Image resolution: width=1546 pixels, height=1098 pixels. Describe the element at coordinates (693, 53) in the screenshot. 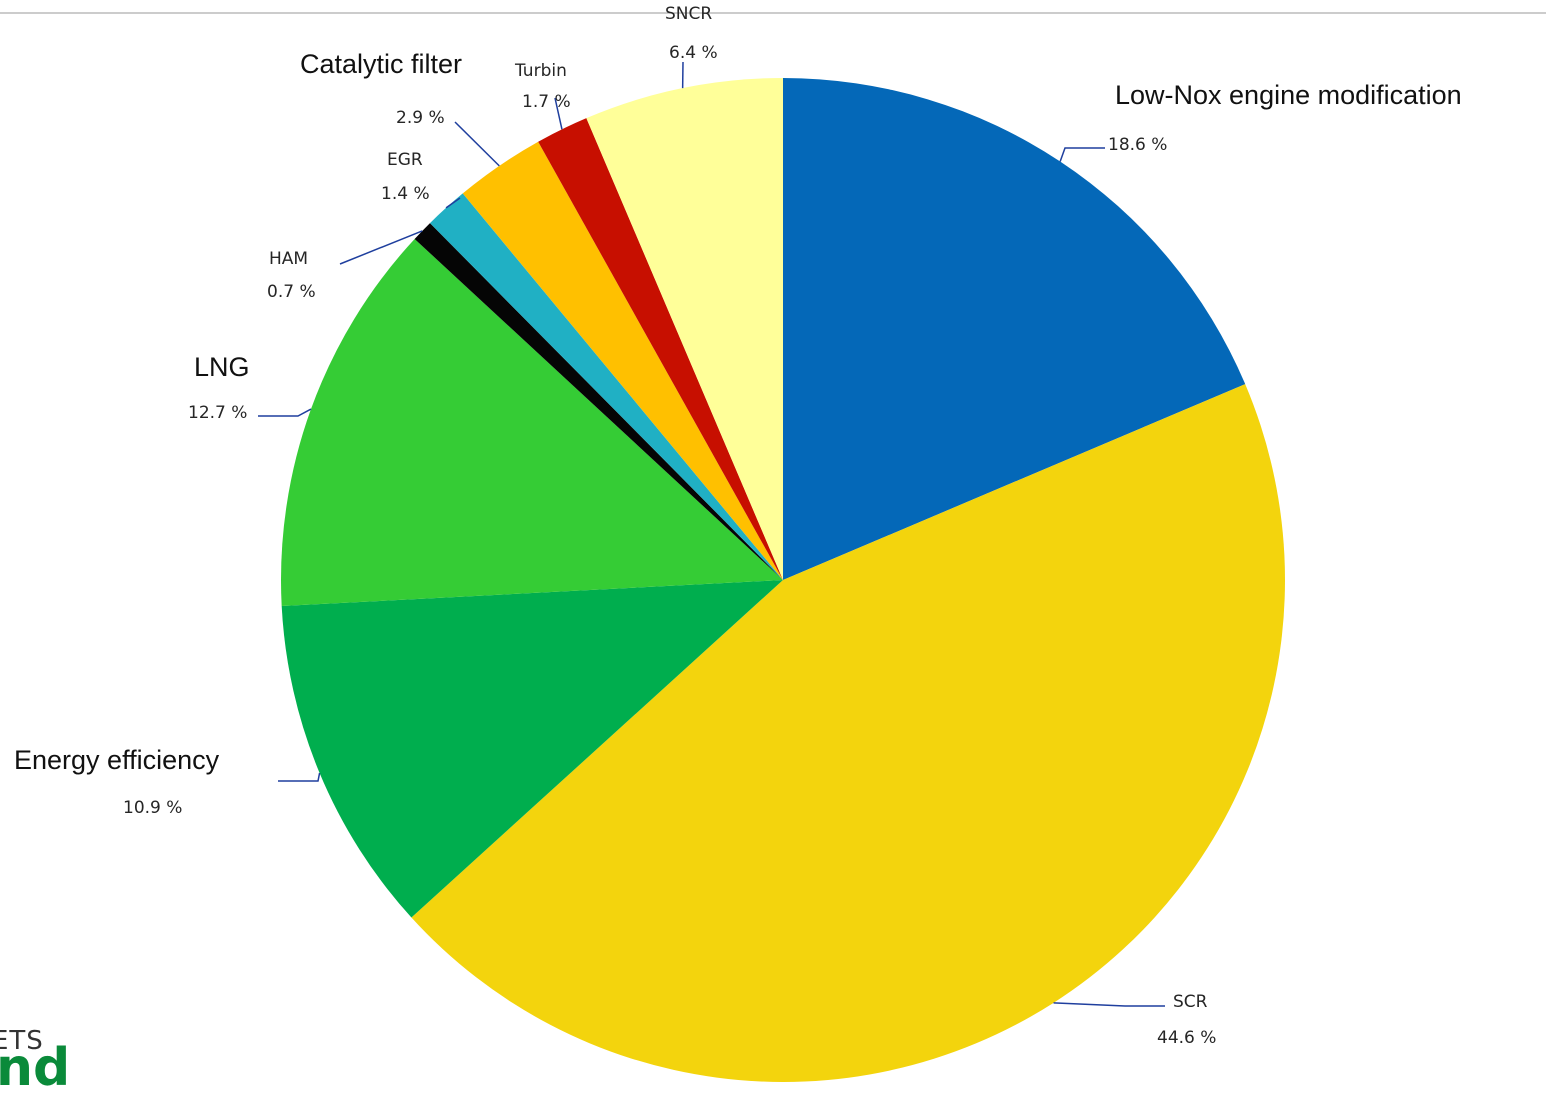

I see `slice-value-label-sncr: 6.4 %` at that location.